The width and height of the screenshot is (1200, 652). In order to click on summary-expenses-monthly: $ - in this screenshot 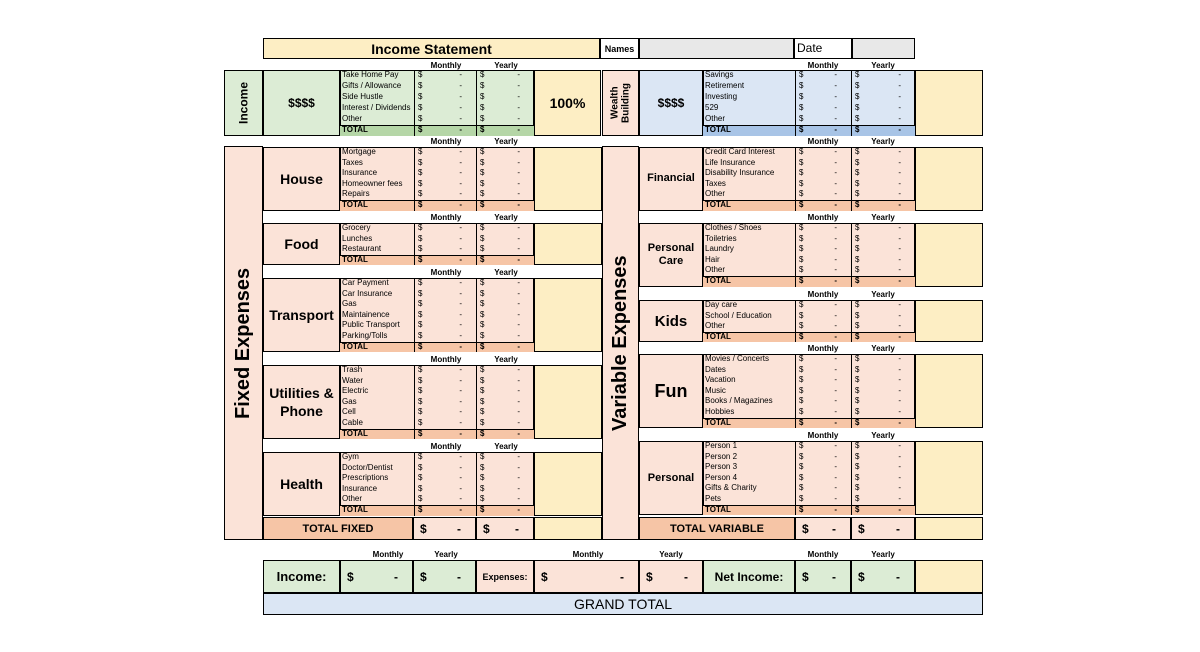, I will do `click(586, 576)`.